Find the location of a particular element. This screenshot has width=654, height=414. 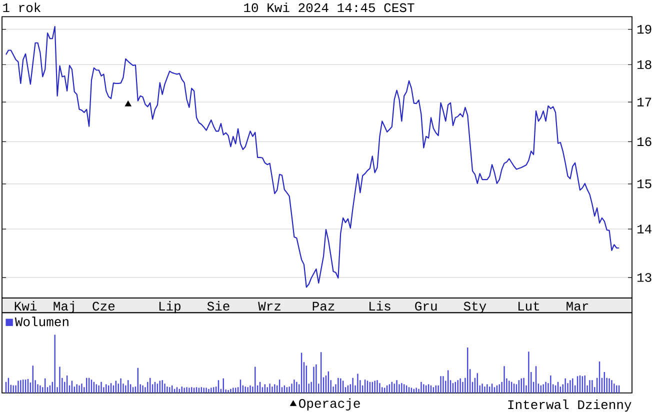

chart-subtitle: 10 Kwi 2024 14:45 CEST is located at coordinates (329, 7).